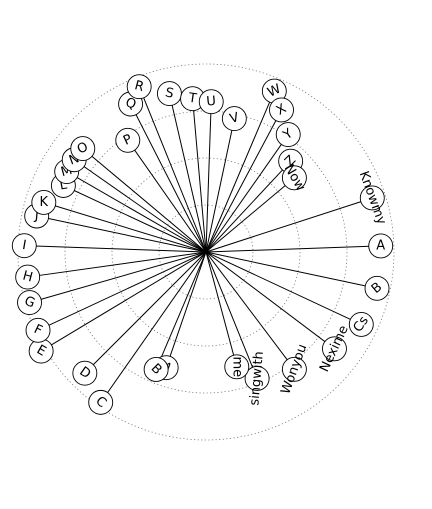  I want to click on badge-label: singwith, so click(257, 379).